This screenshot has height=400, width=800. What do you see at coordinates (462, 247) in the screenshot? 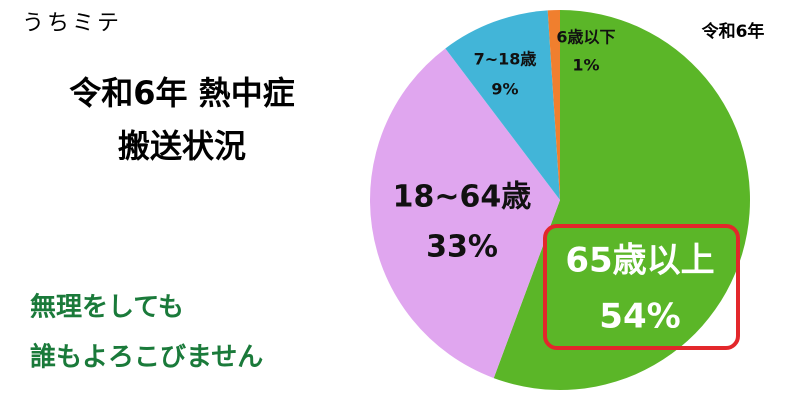
I see `value-label: 33%` at bounding box center [462, 247].